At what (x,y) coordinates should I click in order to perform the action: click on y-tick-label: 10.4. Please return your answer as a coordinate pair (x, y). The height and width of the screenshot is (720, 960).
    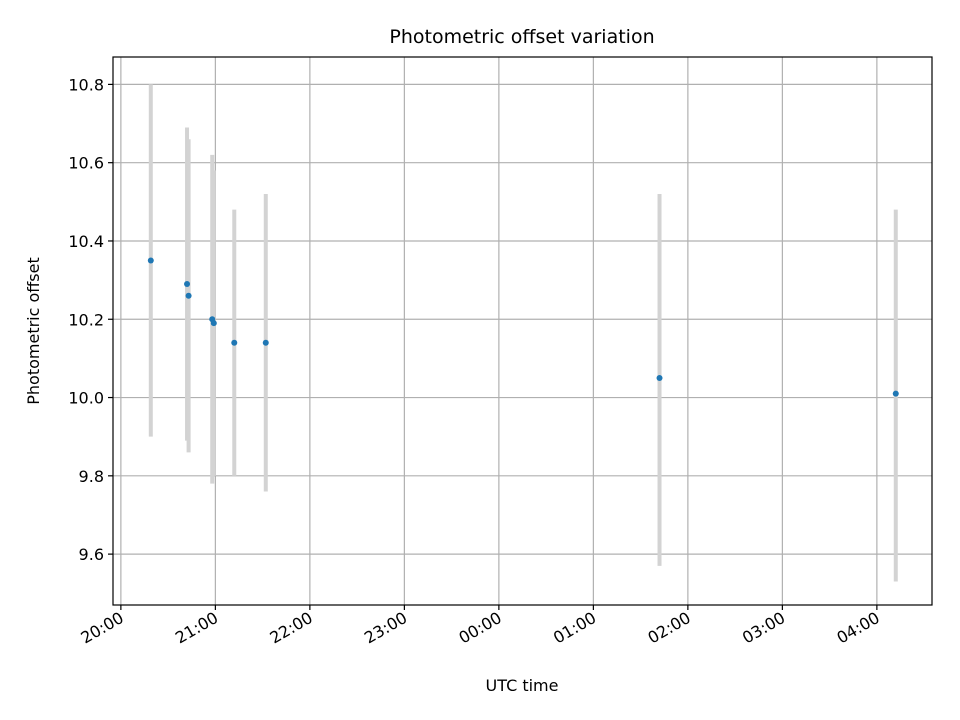
    Looking at the image, I should click on (86, 241).